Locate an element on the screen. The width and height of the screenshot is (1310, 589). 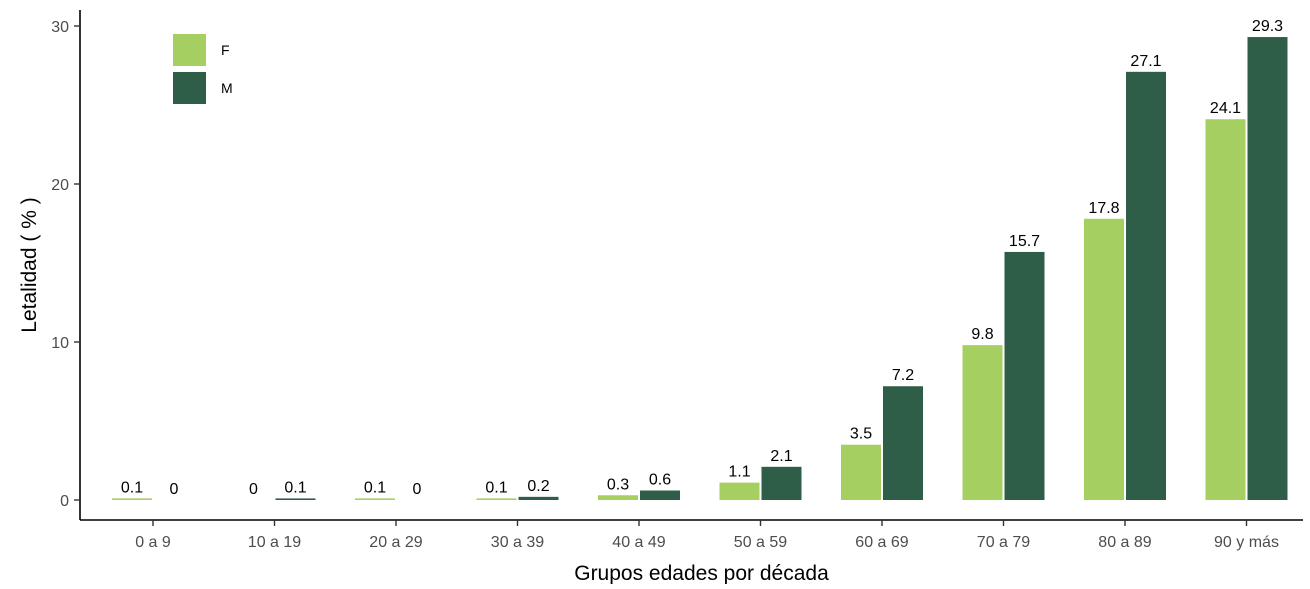
data-label-F-7: 9.8 is located at coordinates (982, 334).